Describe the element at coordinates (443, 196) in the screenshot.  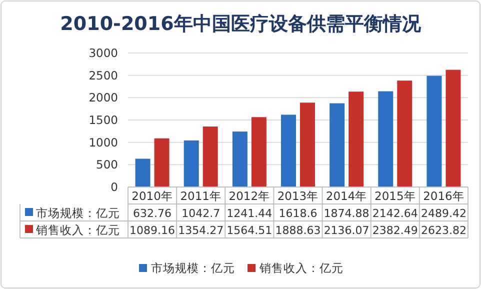
I see `x-tick-label: 2016年` at that location.